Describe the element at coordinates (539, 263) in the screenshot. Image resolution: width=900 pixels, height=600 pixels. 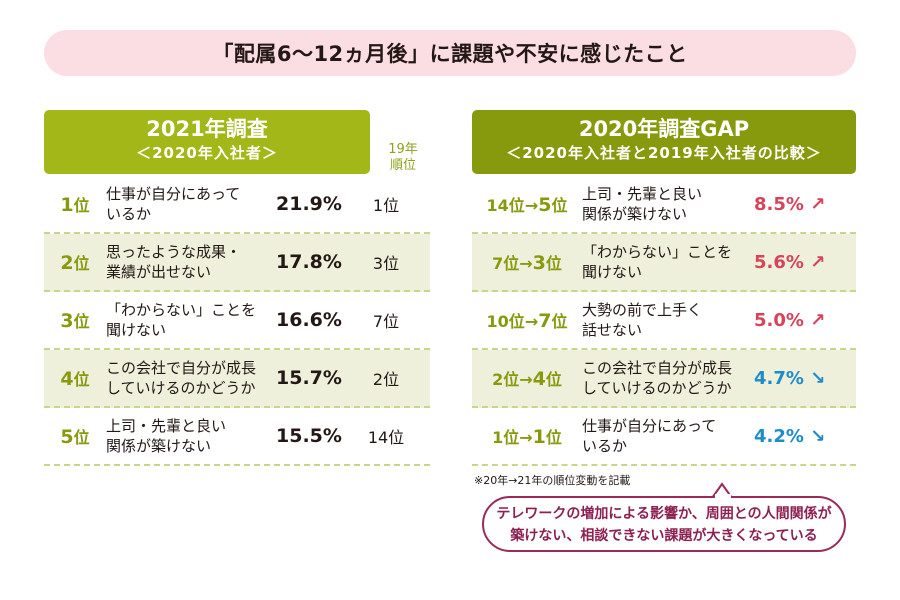
I see `rank-to: 3` at that location.